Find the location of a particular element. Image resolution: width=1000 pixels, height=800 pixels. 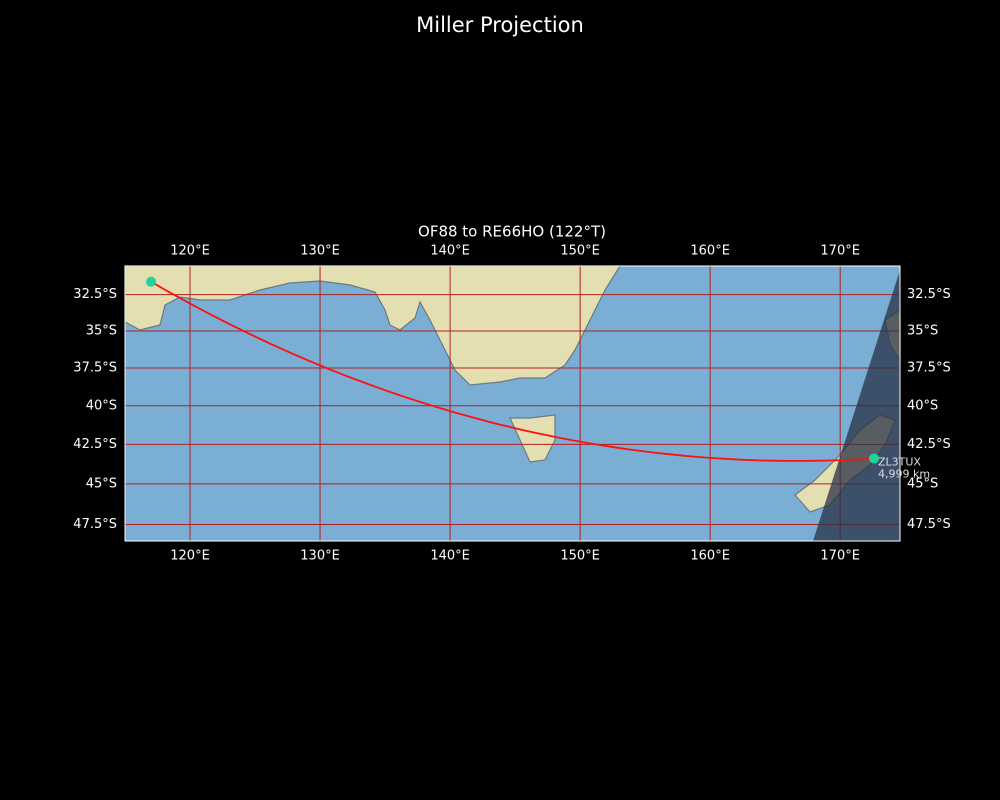

chart-subtitle: OF88 to RE66HO (122°T) is located at coordinates (512, 232).